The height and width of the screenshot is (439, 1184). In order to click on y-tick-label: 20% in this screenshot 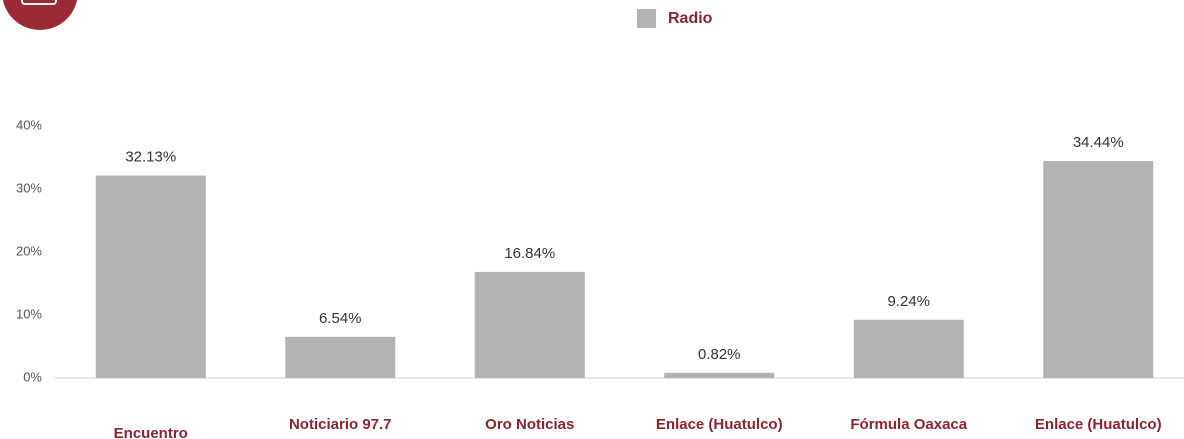, I will do `click(29, 250)`.